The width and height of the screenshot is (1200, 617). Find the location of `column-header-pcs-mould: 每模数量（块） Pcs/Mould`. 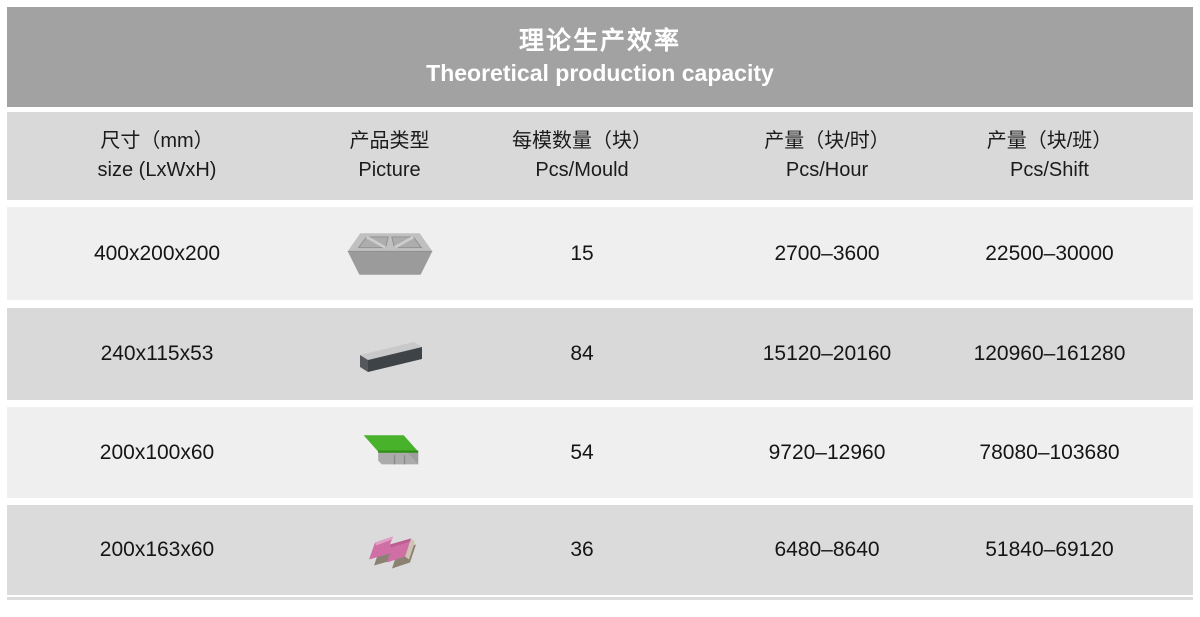

column-header-pcs-mould: 每模数量（块） Pcs/Mould is located at coordinates (582, 155).